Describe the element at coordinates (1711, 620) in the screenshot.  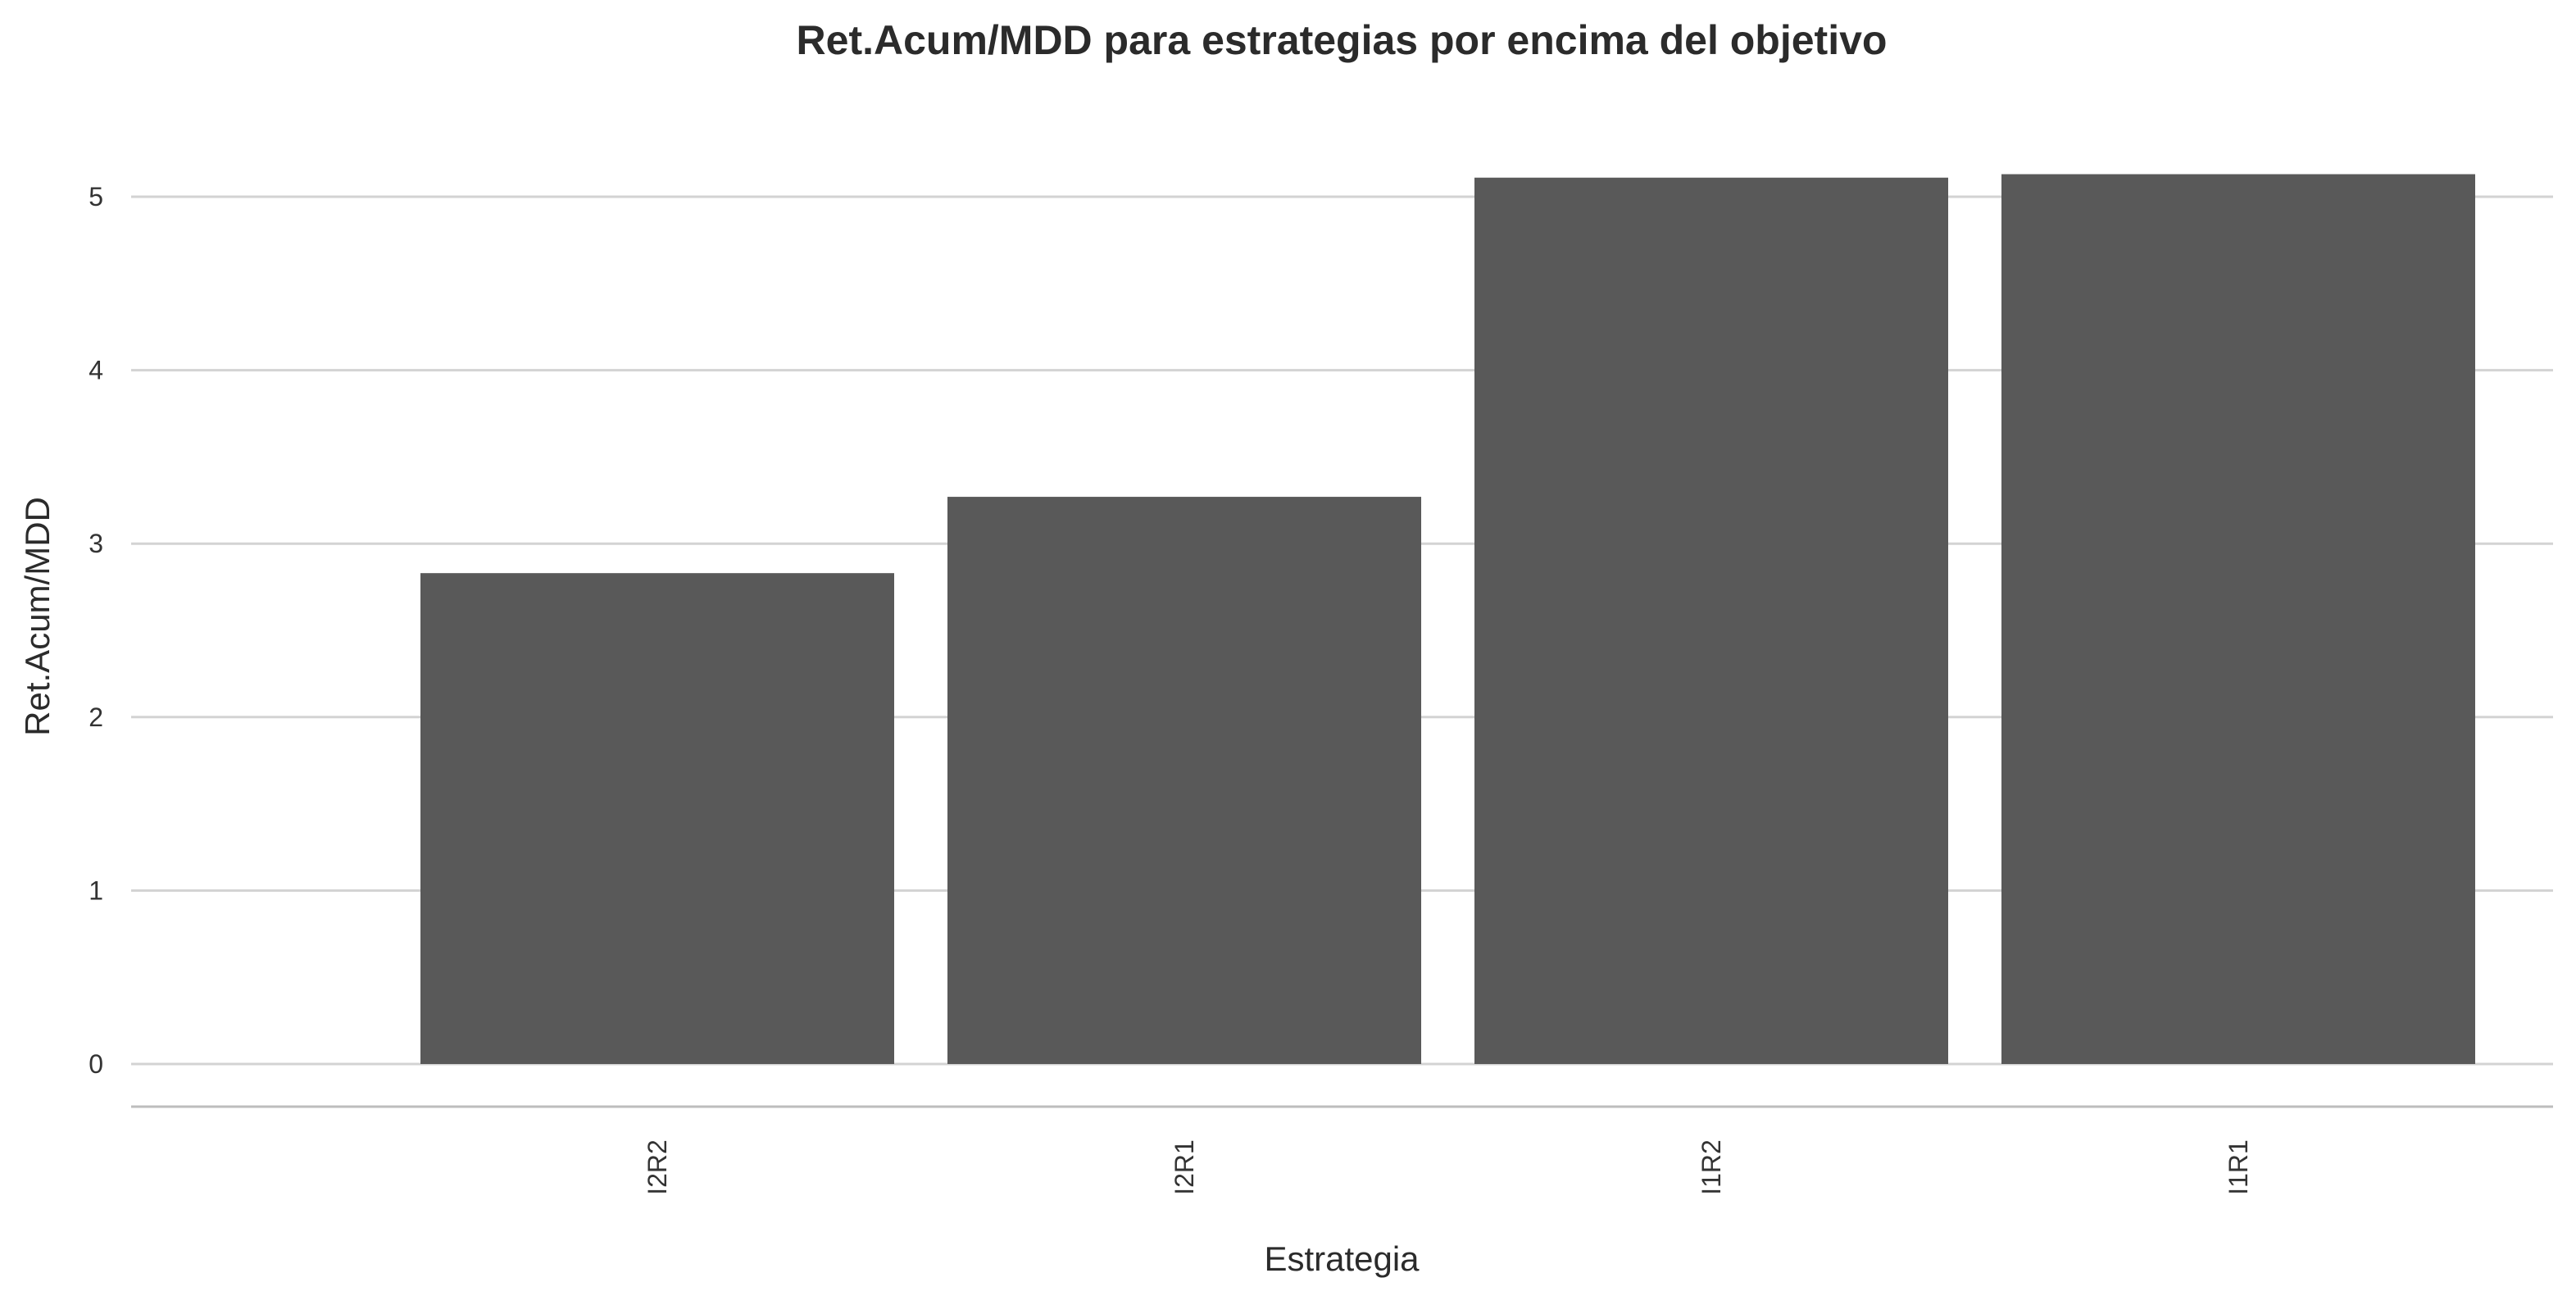
I see `bar-i1r2` at that location.